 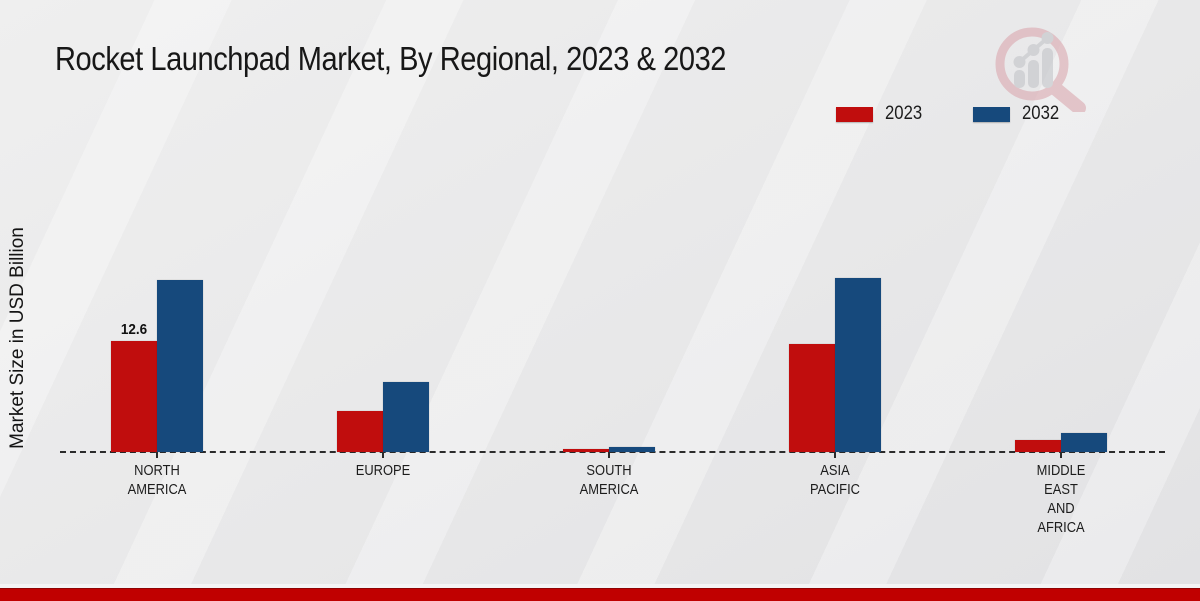 I want to click on bar-2023-asia-pacific, so click(x=812, y=398).